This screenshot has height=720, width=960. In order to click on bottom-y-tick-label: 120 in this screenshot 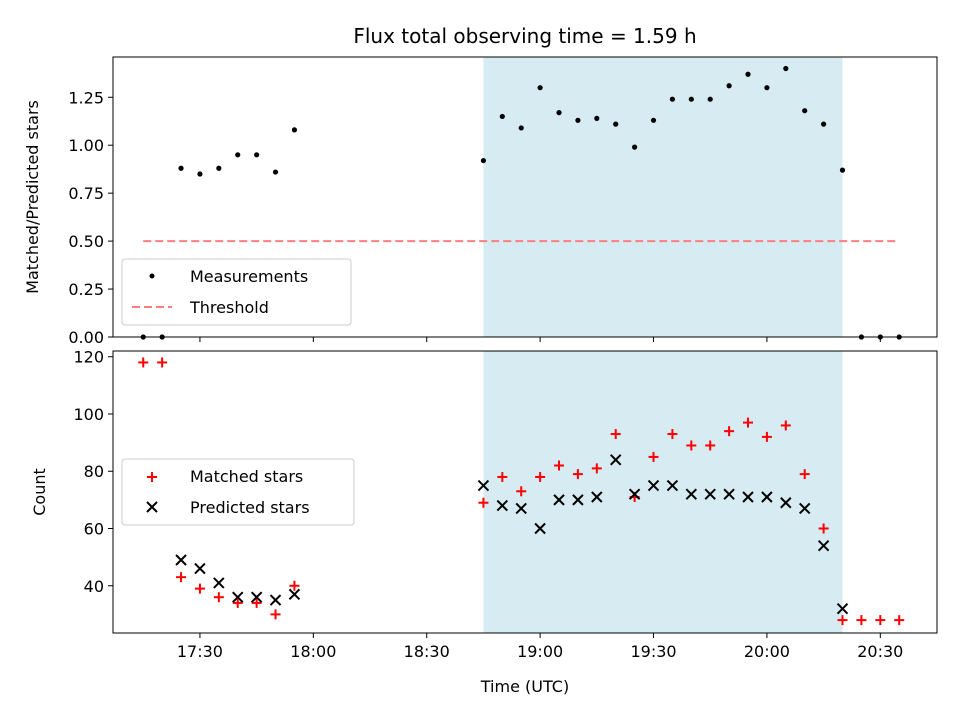, I will do `click(88, 357)`.